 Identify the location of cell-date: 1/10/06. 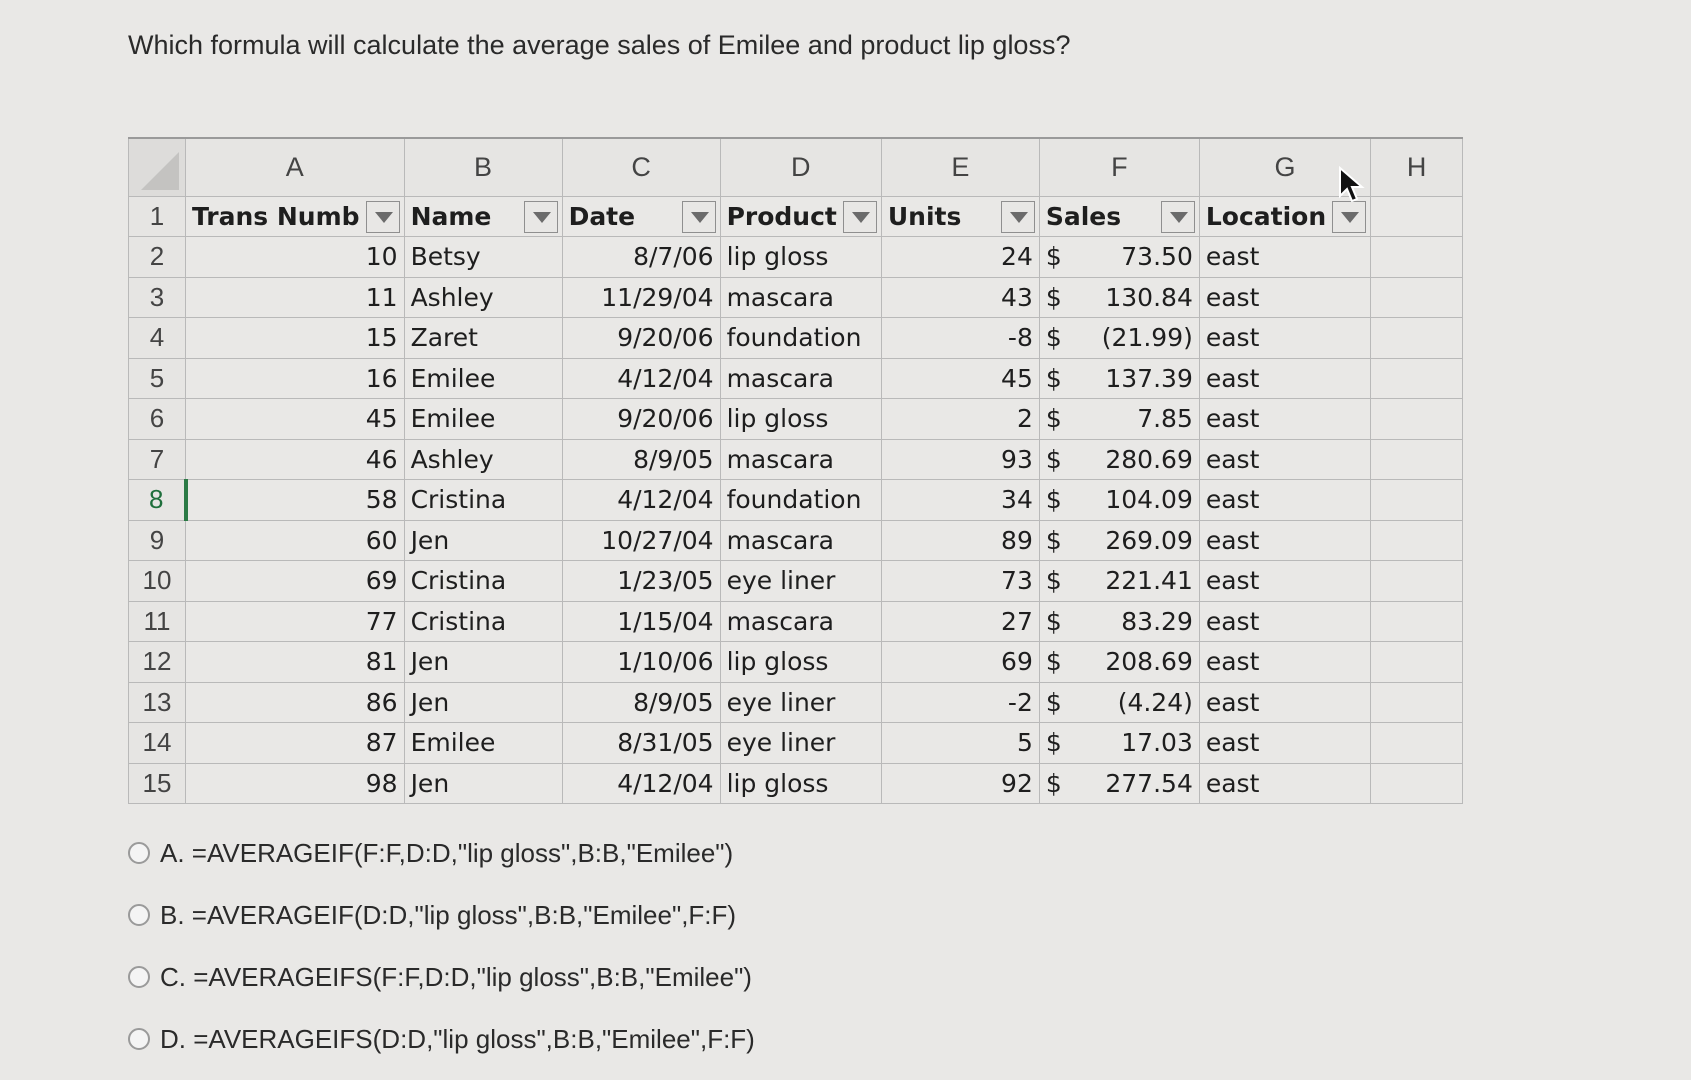
(641, 662).